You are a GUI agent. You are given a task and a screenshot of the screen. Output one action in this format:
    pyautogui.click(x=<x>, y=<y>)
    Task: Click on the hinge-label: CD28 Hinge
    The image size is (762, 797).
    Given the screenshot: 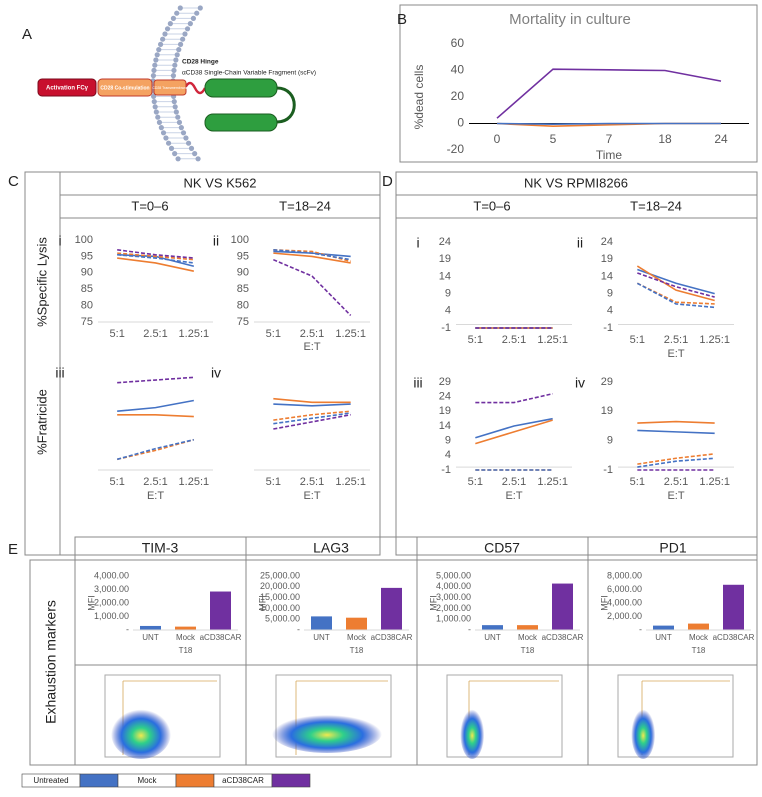 What is the action you would take?
    pyautogui.click(x=200, y=62)
    